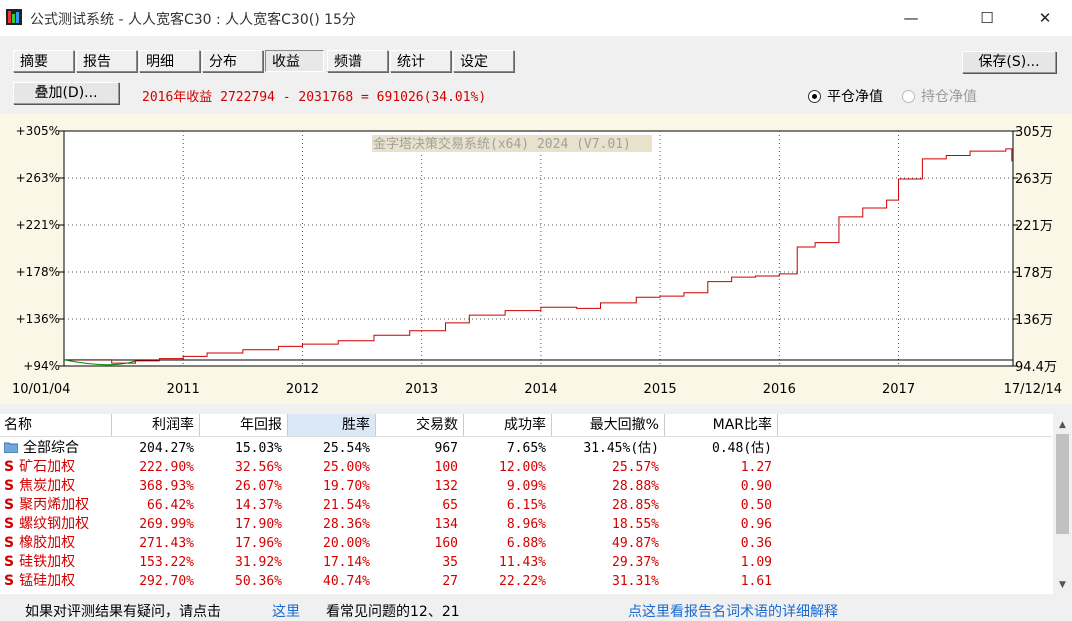 The image size is (1072, 621). I want to click on minimize-button: —, so click(911, 18).